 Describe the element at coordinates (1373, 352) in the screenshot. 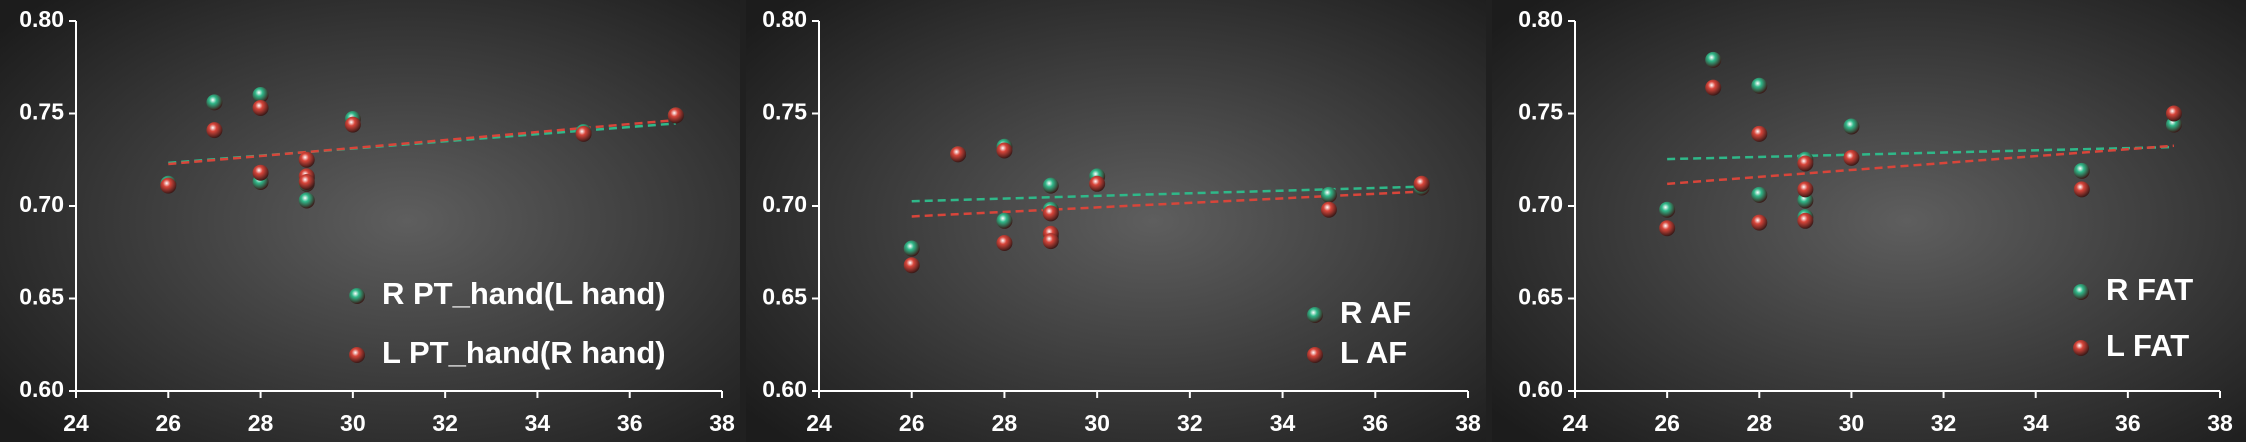

I see `legend-label: L AF` at that location.